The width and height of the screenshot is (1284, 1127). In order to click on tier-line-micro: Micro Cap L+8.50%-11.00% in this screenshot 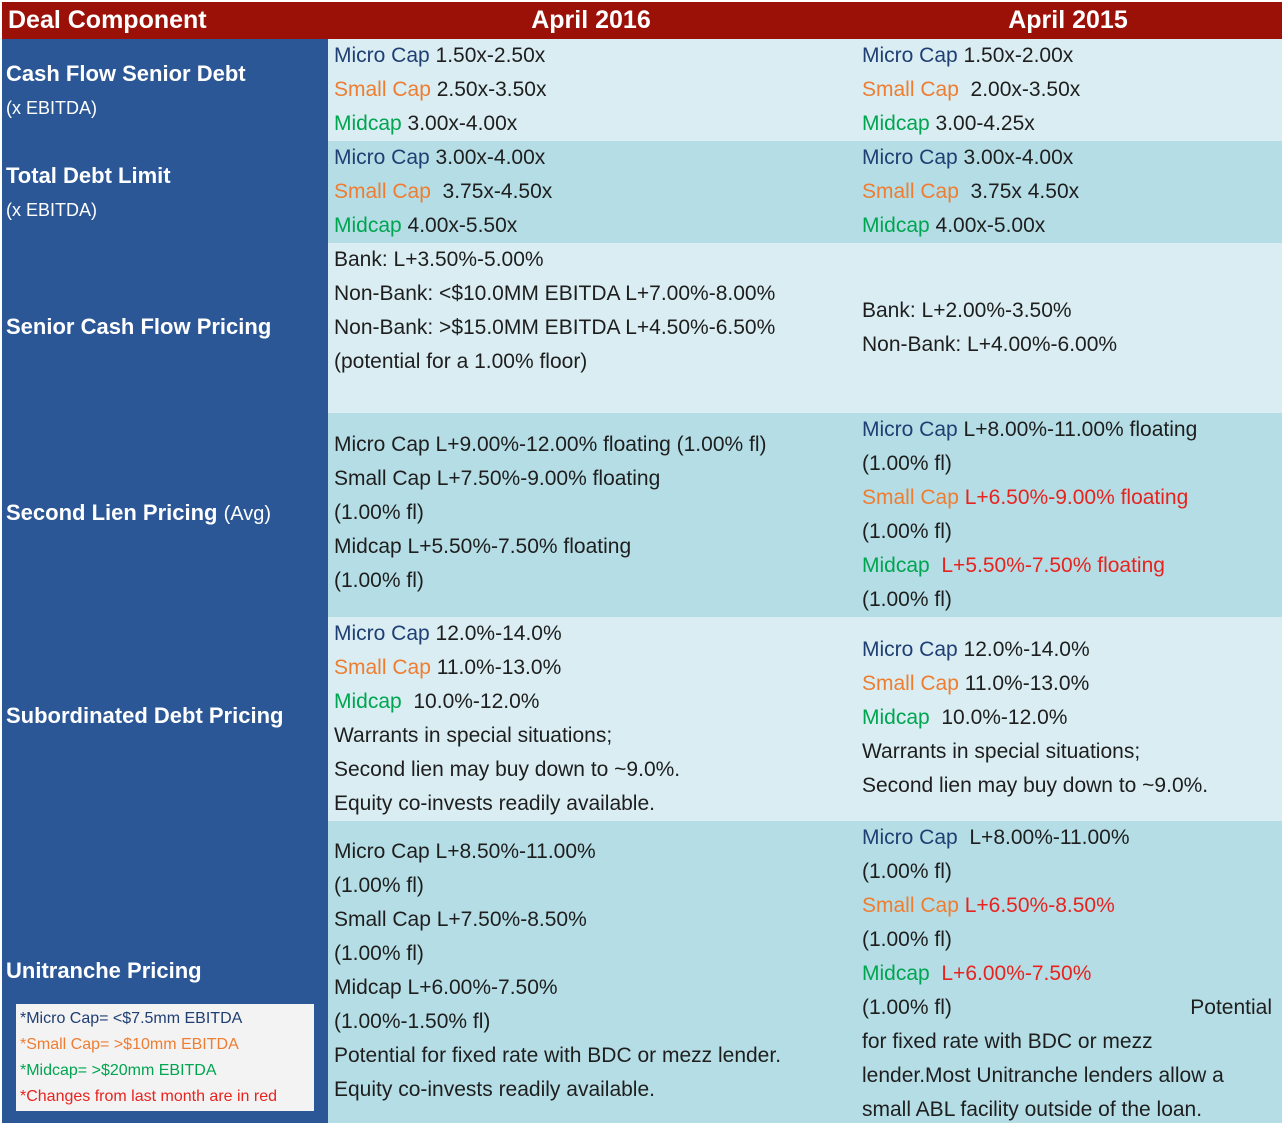, I will do `click(594, 852)`.